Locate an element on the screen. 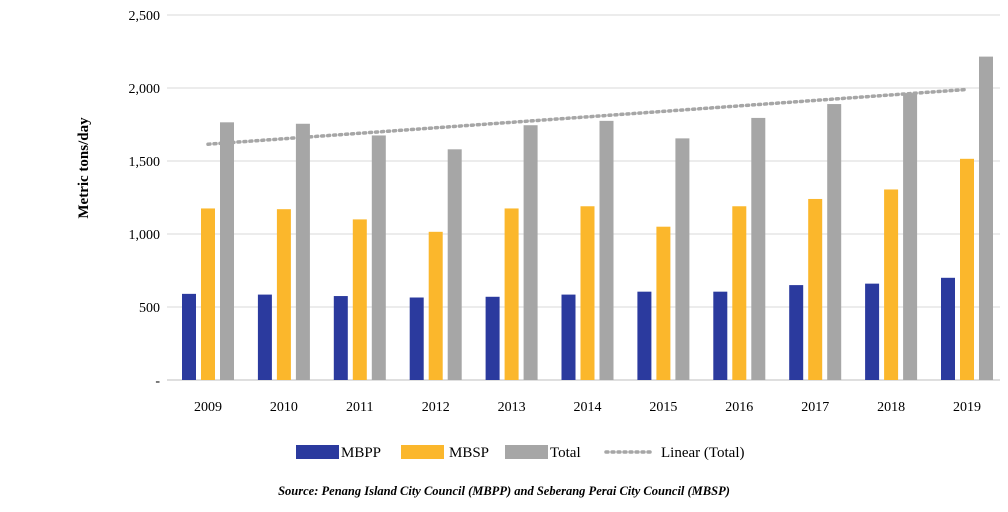 This screenshot has height=512, width=1008. bar-mbpp-2012 is located at coordinates (416, 338).